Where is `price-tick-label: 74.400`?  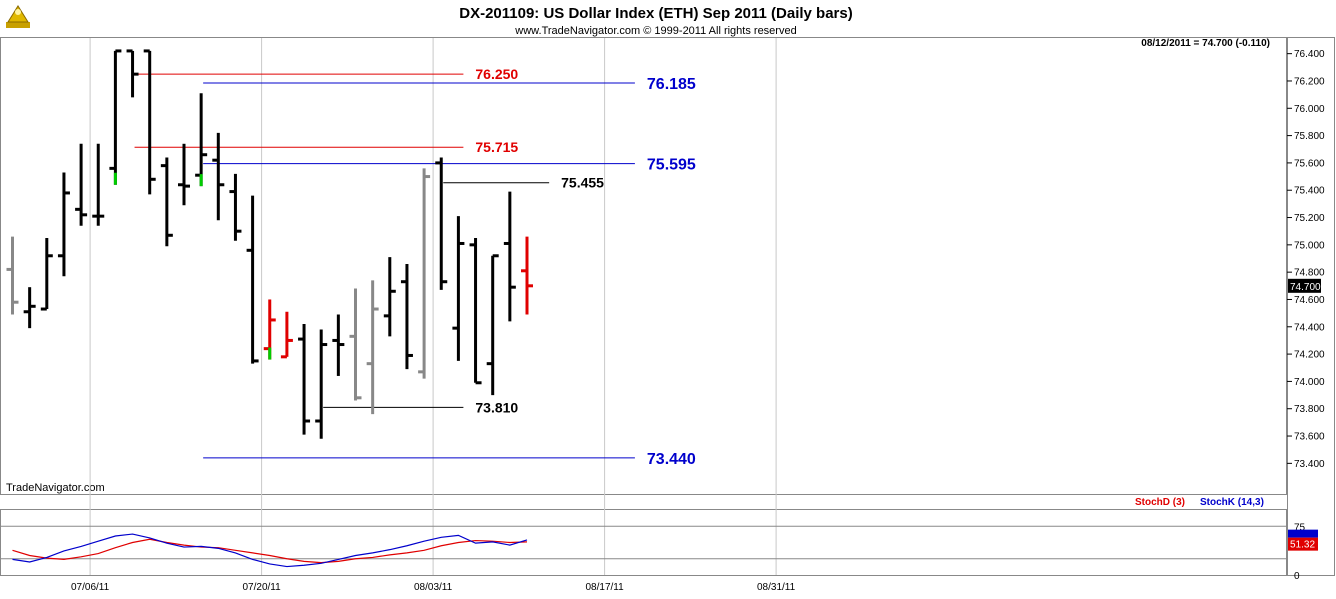
price-tick-label: 74.400 is located at coordinates (1309, 327).